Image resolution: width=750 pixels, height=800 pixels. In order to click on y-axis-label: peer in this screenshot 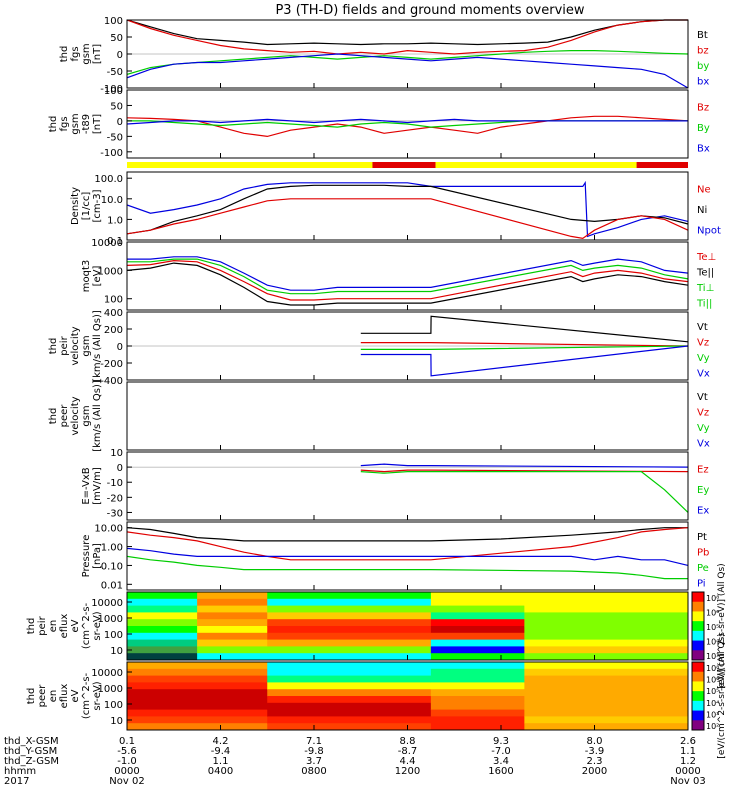, I will do `click(42, 696)`.